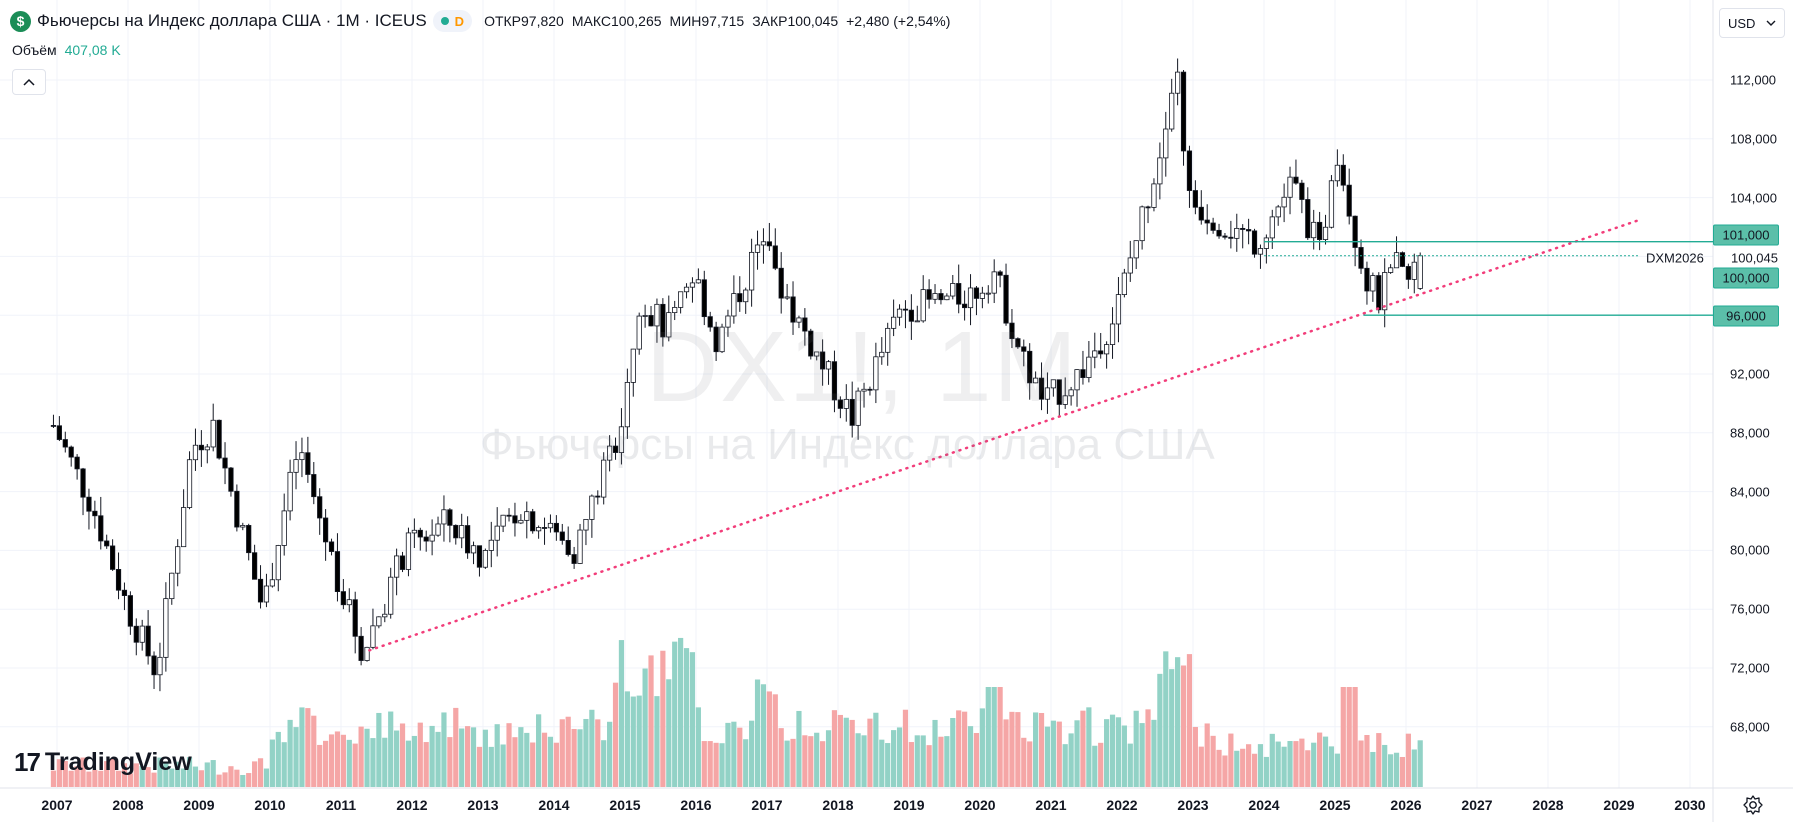 The width and height of the screenshot is (1793, 822). What do you see at coordinates (199, 805) in the screenshot?
I see `year-tick: 2009` at bounding box center [199, 805].